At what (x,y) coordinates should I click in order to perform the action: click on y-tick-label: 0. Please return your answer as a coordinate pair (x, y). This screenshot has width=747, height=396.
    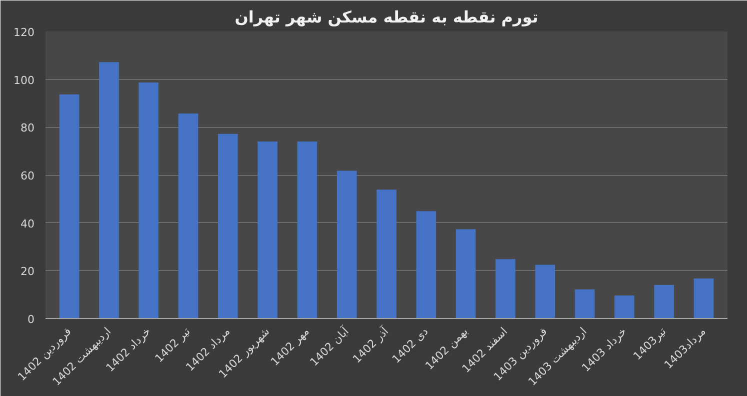
    Looking at the image, I should click on (31, 319).